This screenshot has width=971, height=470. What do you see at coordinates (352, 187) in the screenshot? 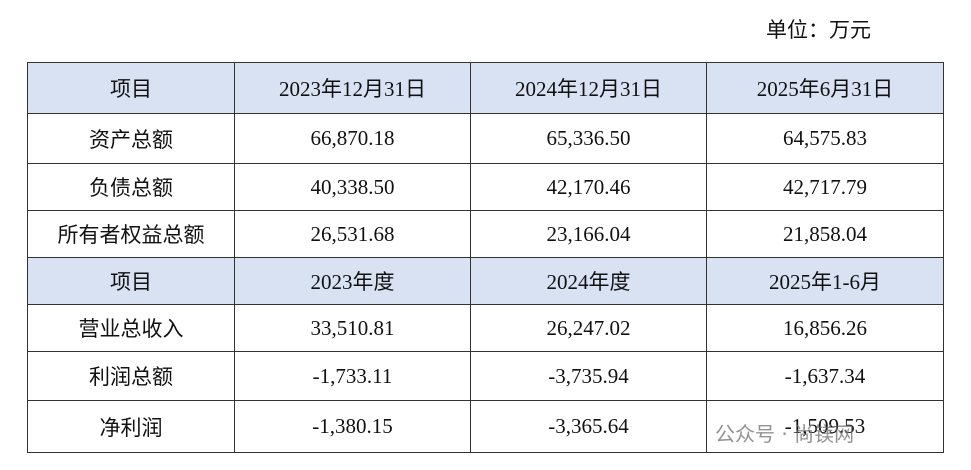
I see `table-cell: 40,338.50` at bounding box center [352, 187].